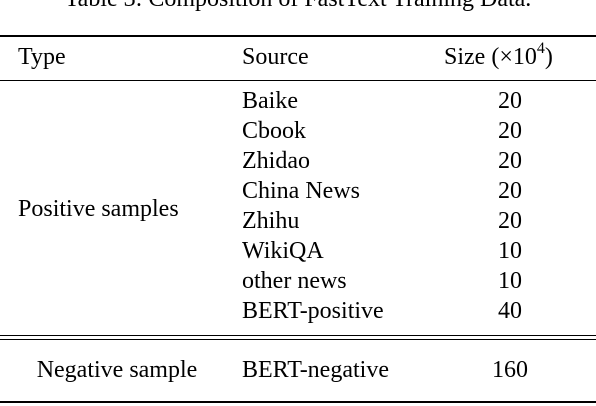 This screenshot has height=406, width=596. Describe the element at coordinates (298, 339) in the screenshot. I see `group-rule-double` at that location.